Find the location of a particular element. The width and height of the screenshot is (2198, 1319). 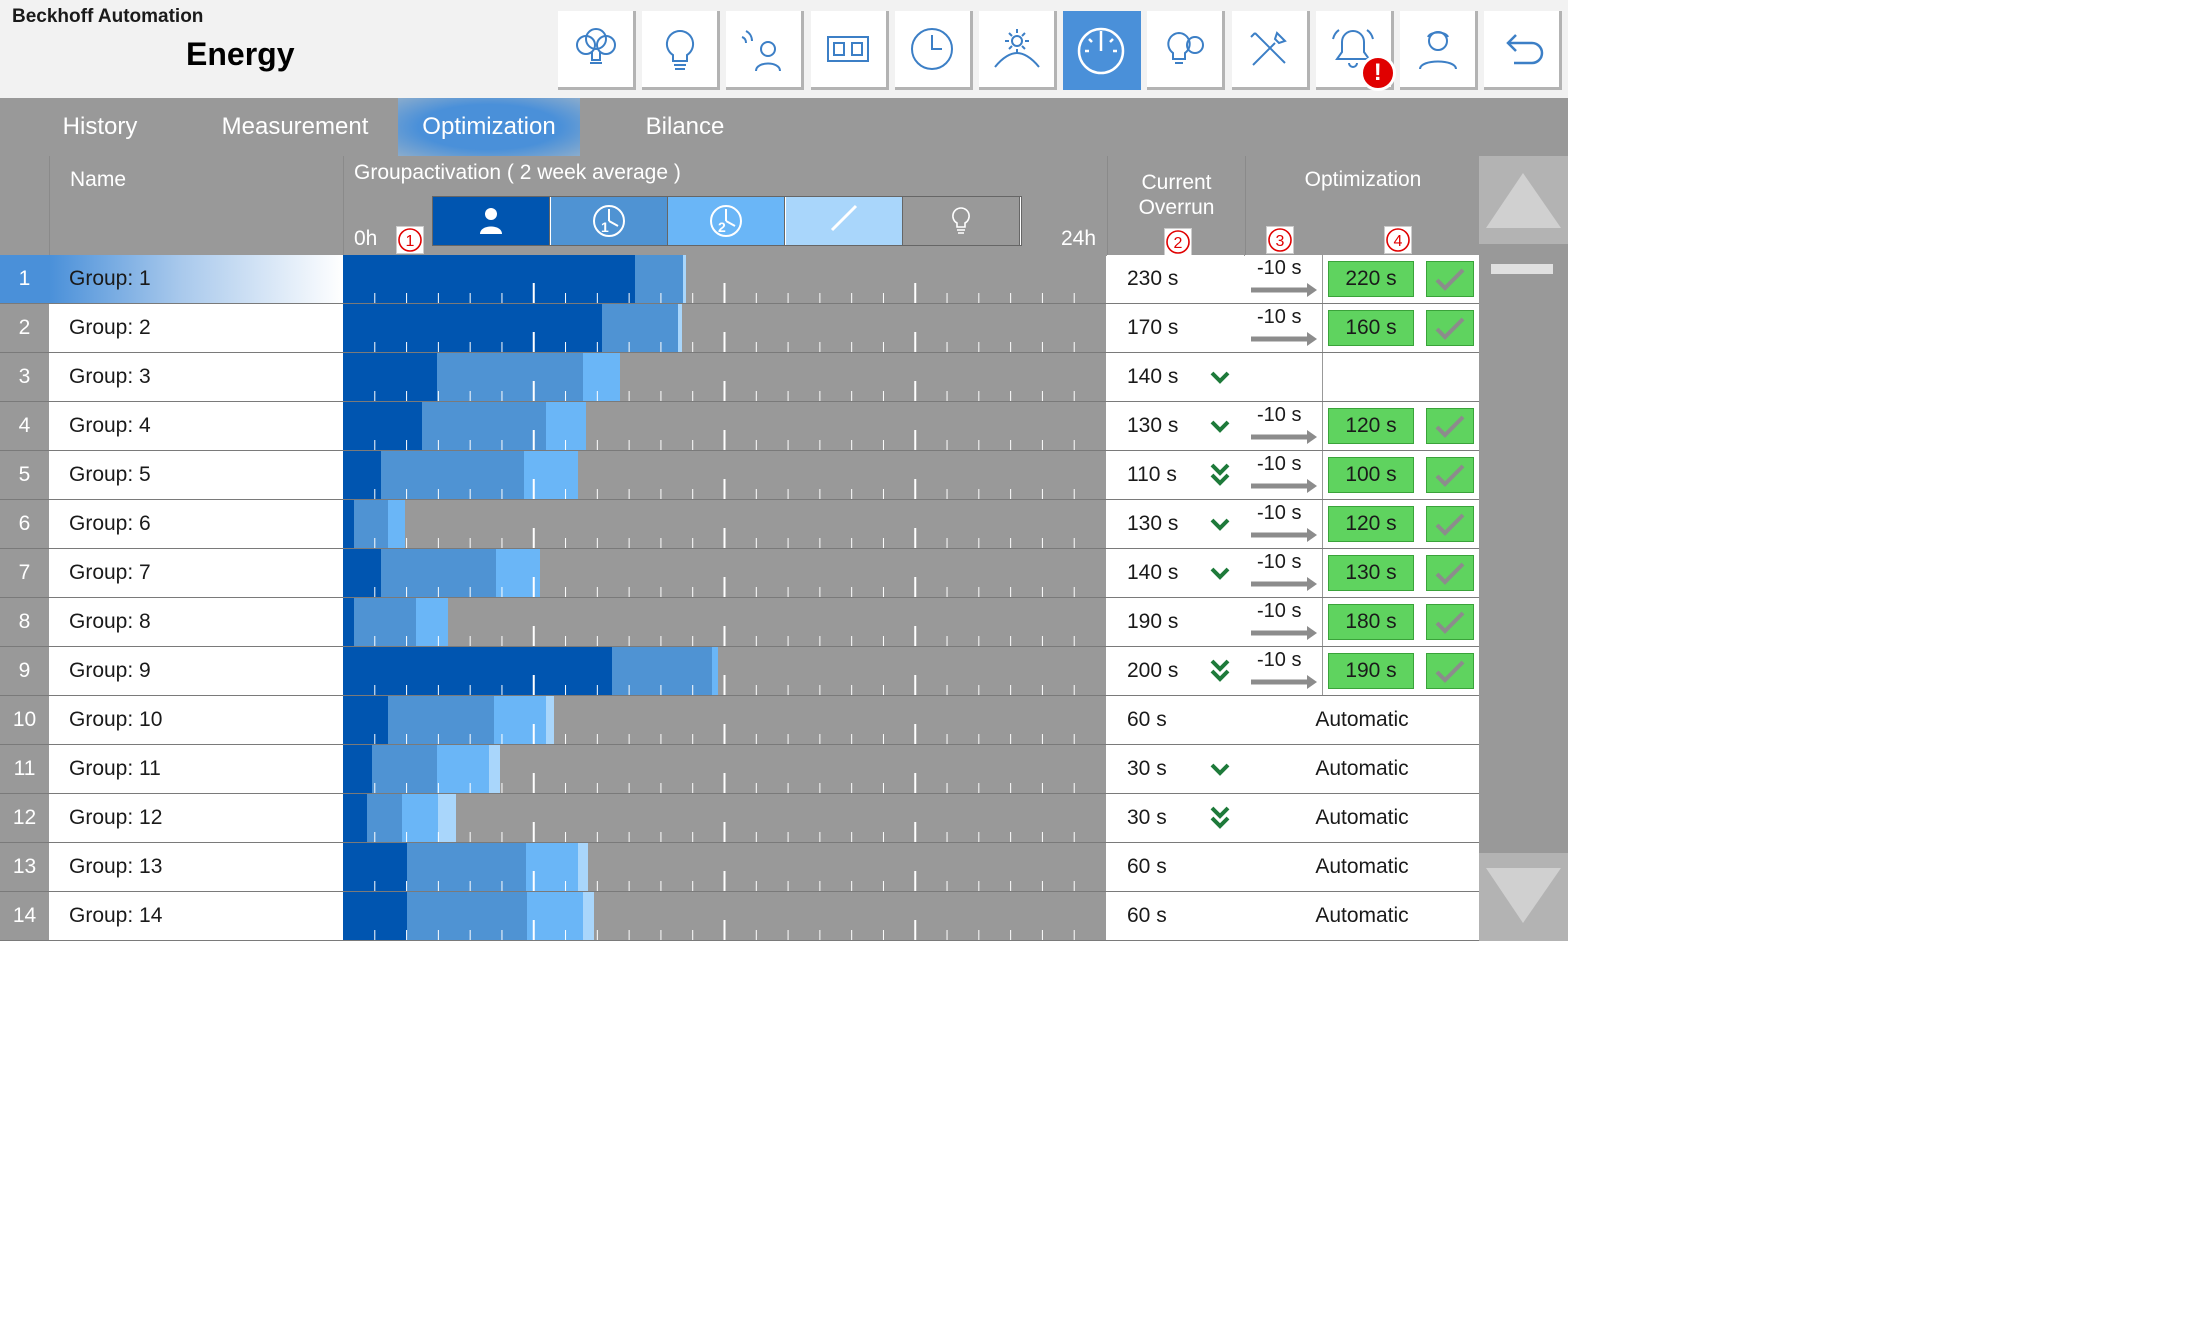

tab-bar: History Measurement Optimization Bilance is located at coordinates (784, 127).